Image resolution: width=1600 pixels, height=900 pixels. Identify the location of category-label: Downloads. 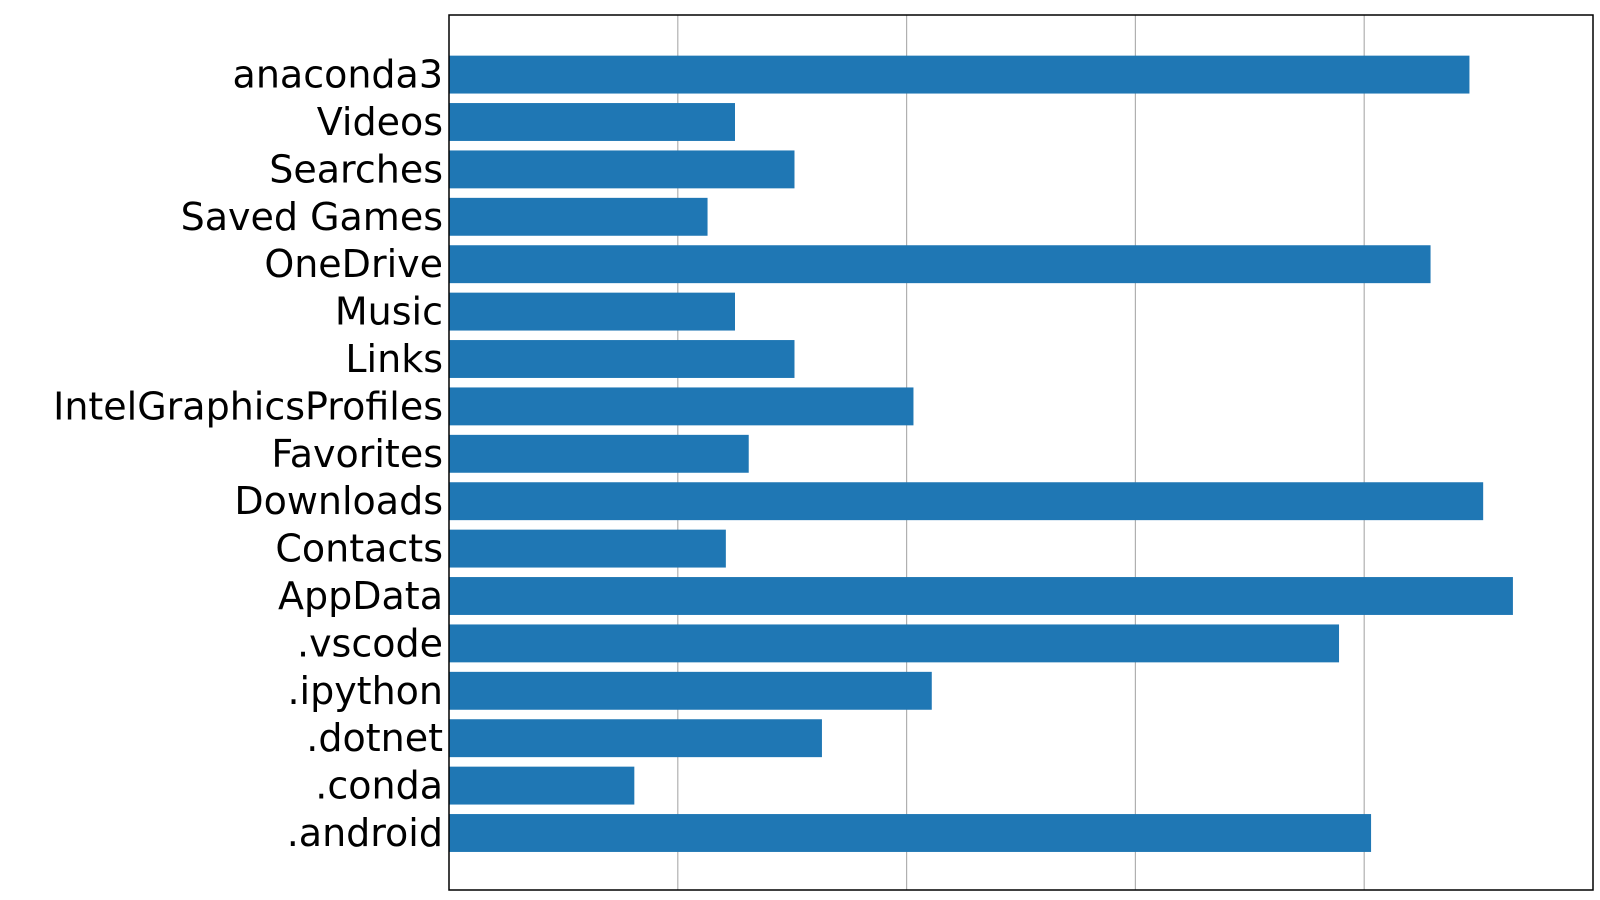
(338, 501).